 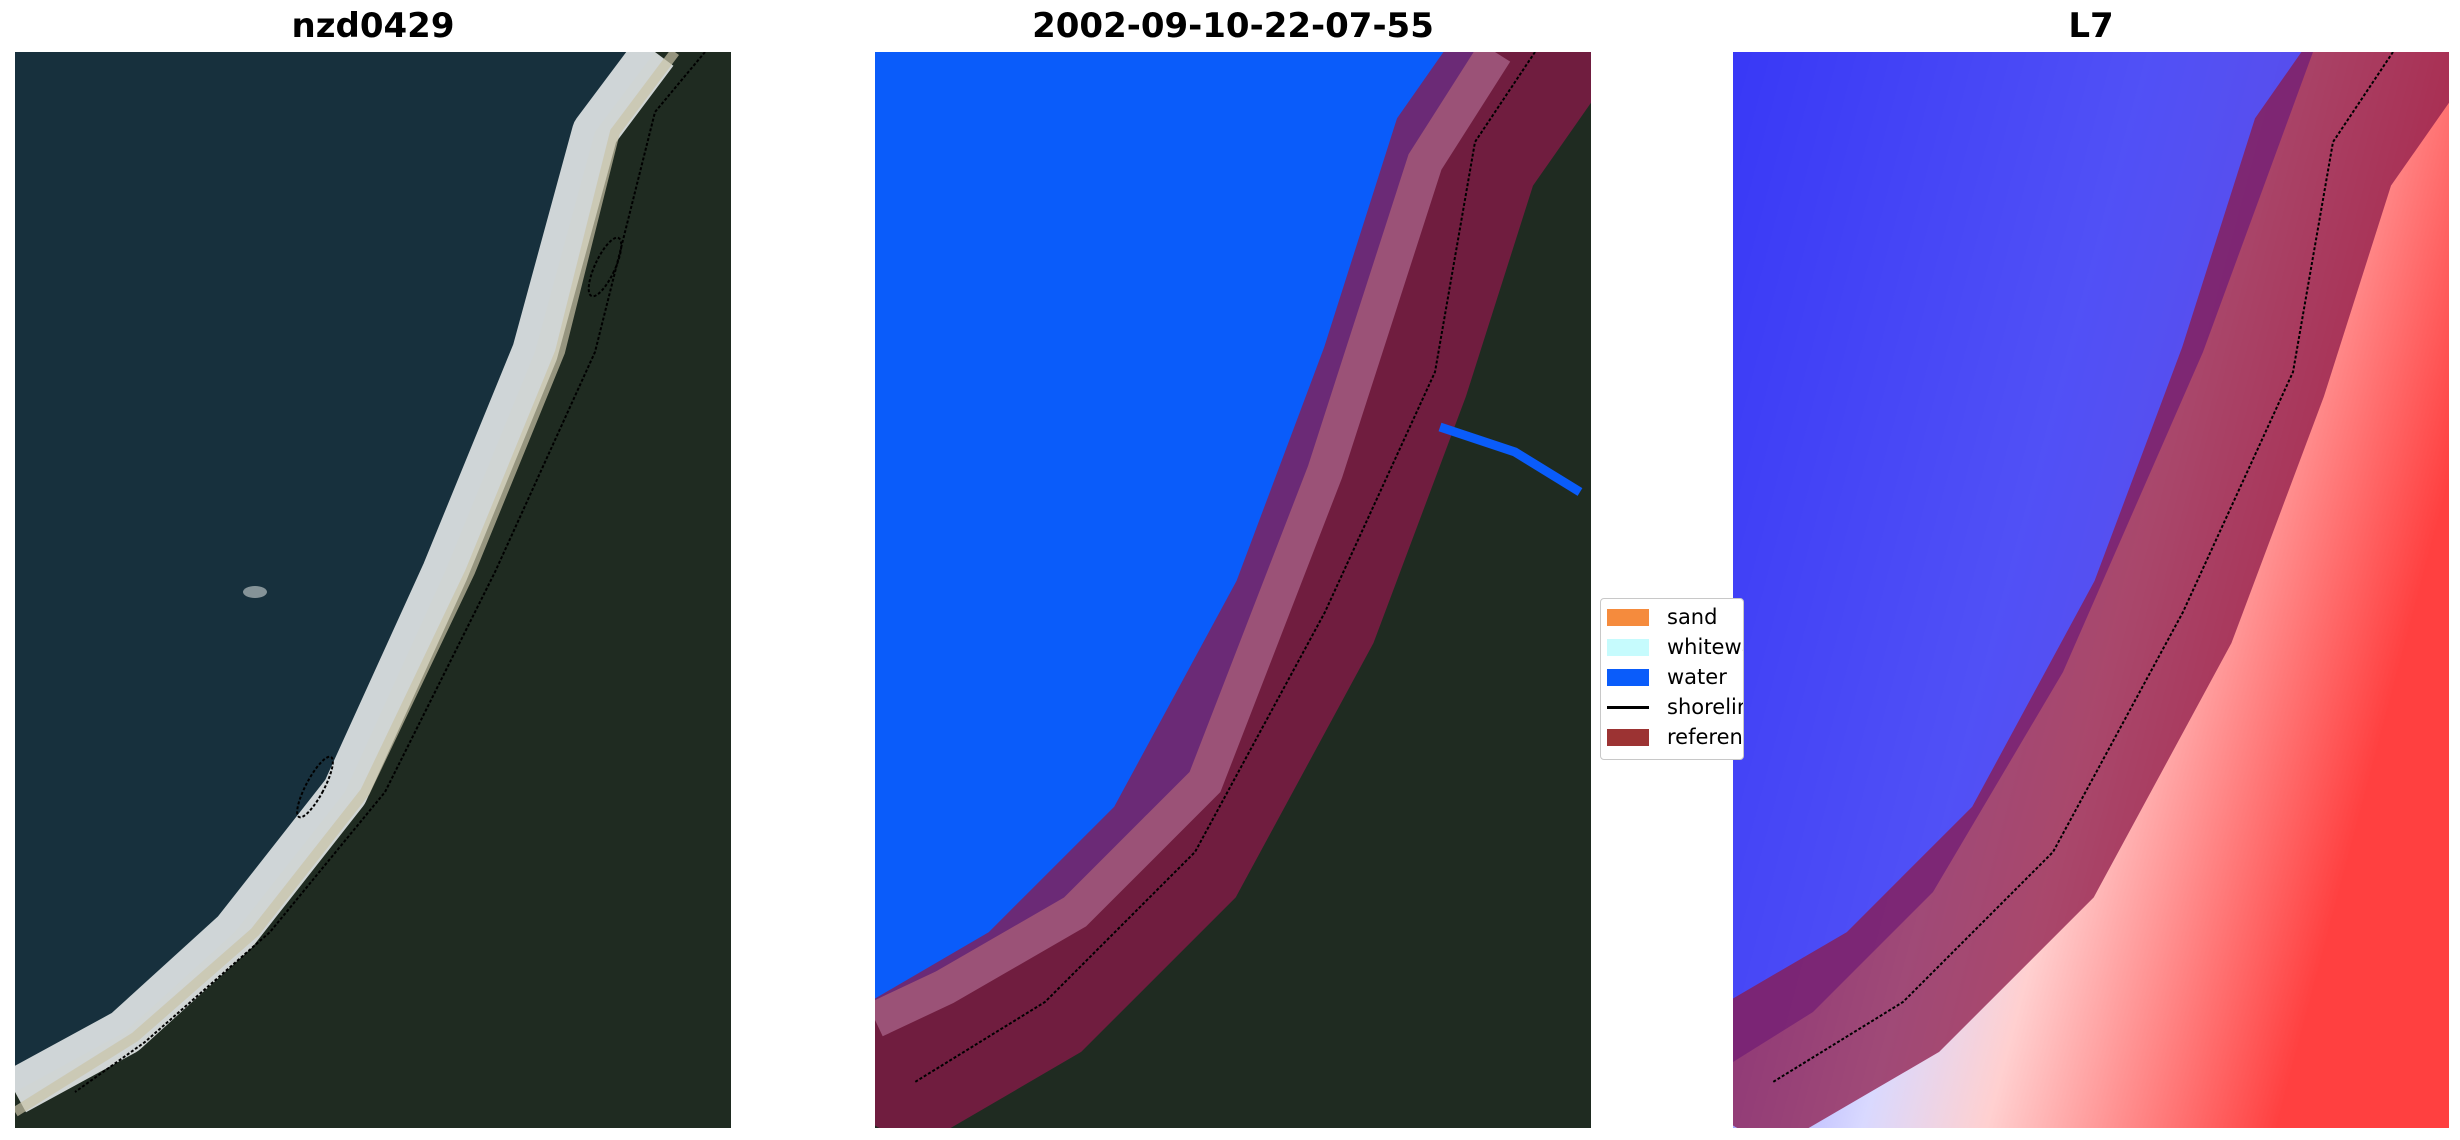 What do you see at coordinates (2091, 26) in the screenshot?
I see `panel-title-3: L7` at bounding box center [2091, 26].